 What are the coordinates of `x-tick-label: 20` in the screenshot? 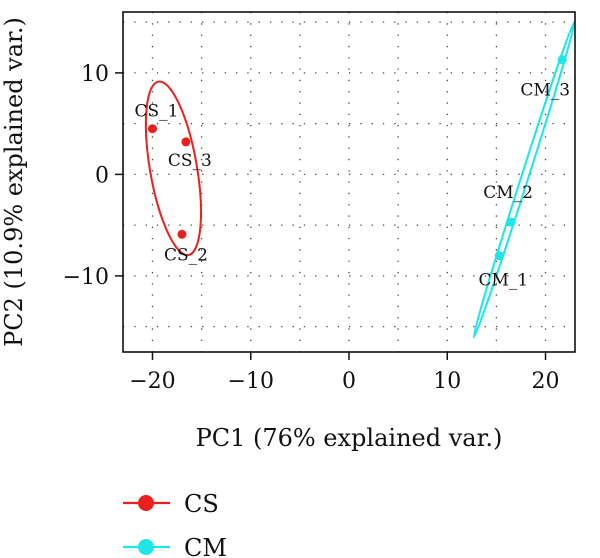 It's located at (546, 381).